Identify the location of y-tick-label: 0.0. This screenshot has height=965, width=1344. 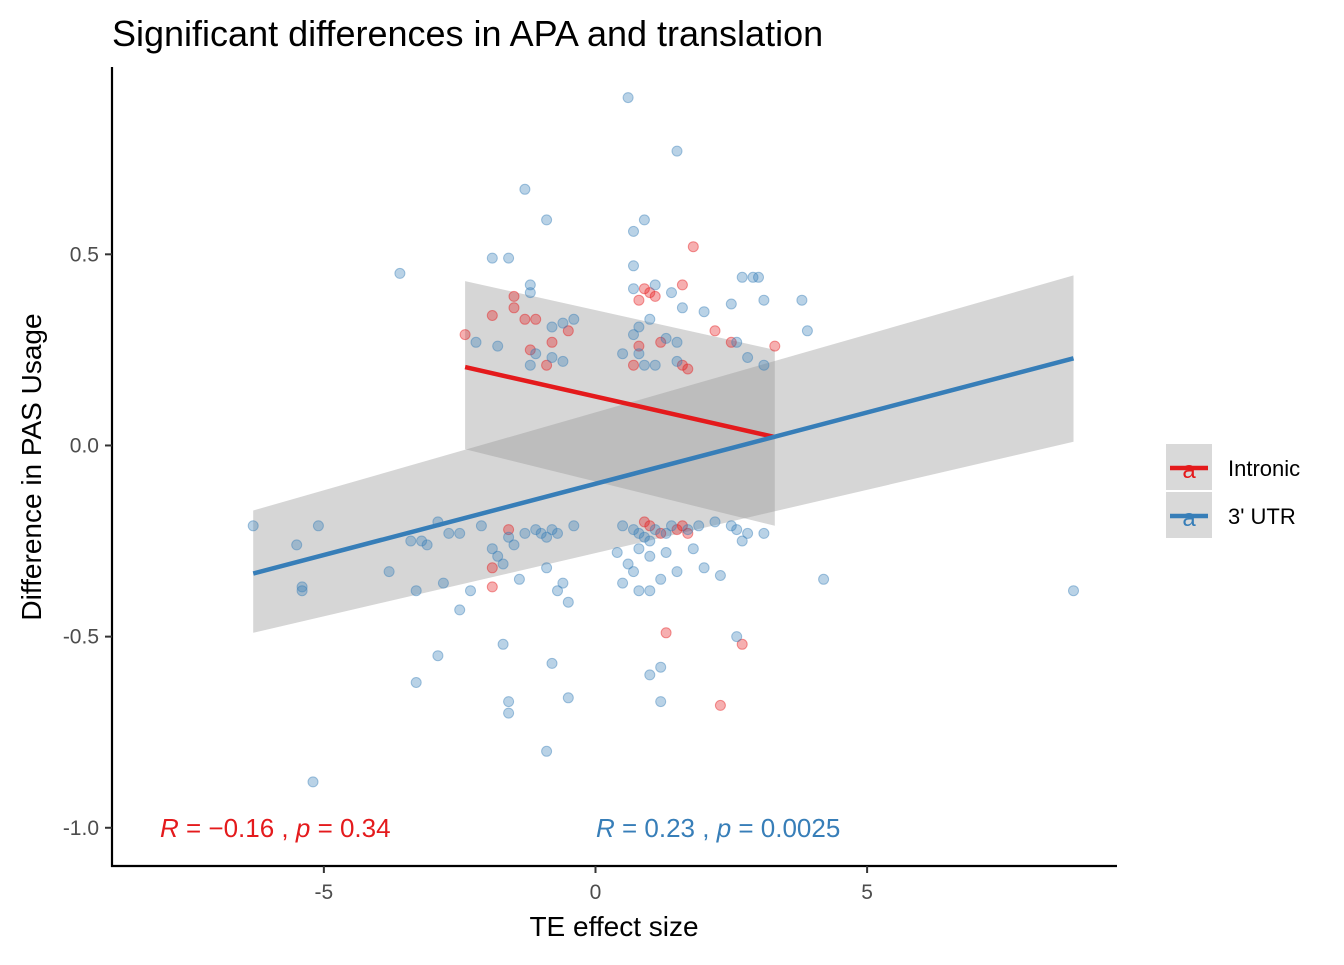
(84, 445).